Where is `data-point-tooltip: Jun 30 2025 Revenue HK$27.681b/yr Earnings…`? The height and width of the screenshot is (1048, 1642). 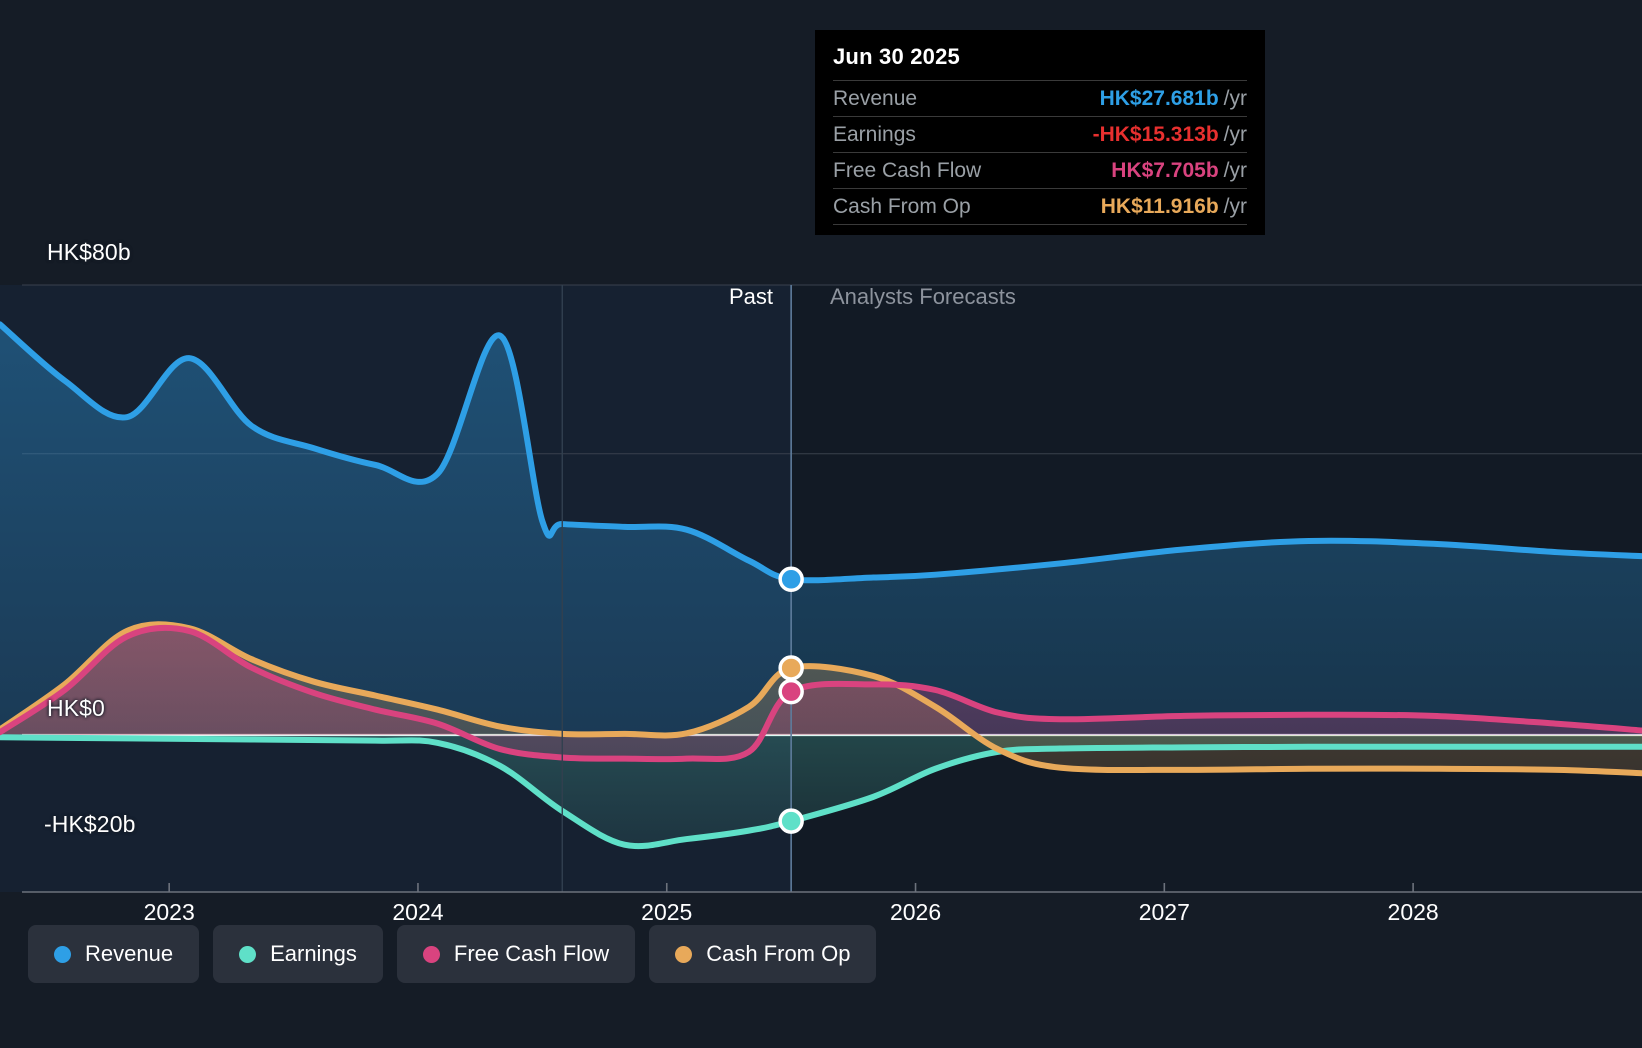 data-point-tooltip: Jun 30 2025 Revenue HK$27.681b/yr Earnings… is located at coordinates (1040, 132).